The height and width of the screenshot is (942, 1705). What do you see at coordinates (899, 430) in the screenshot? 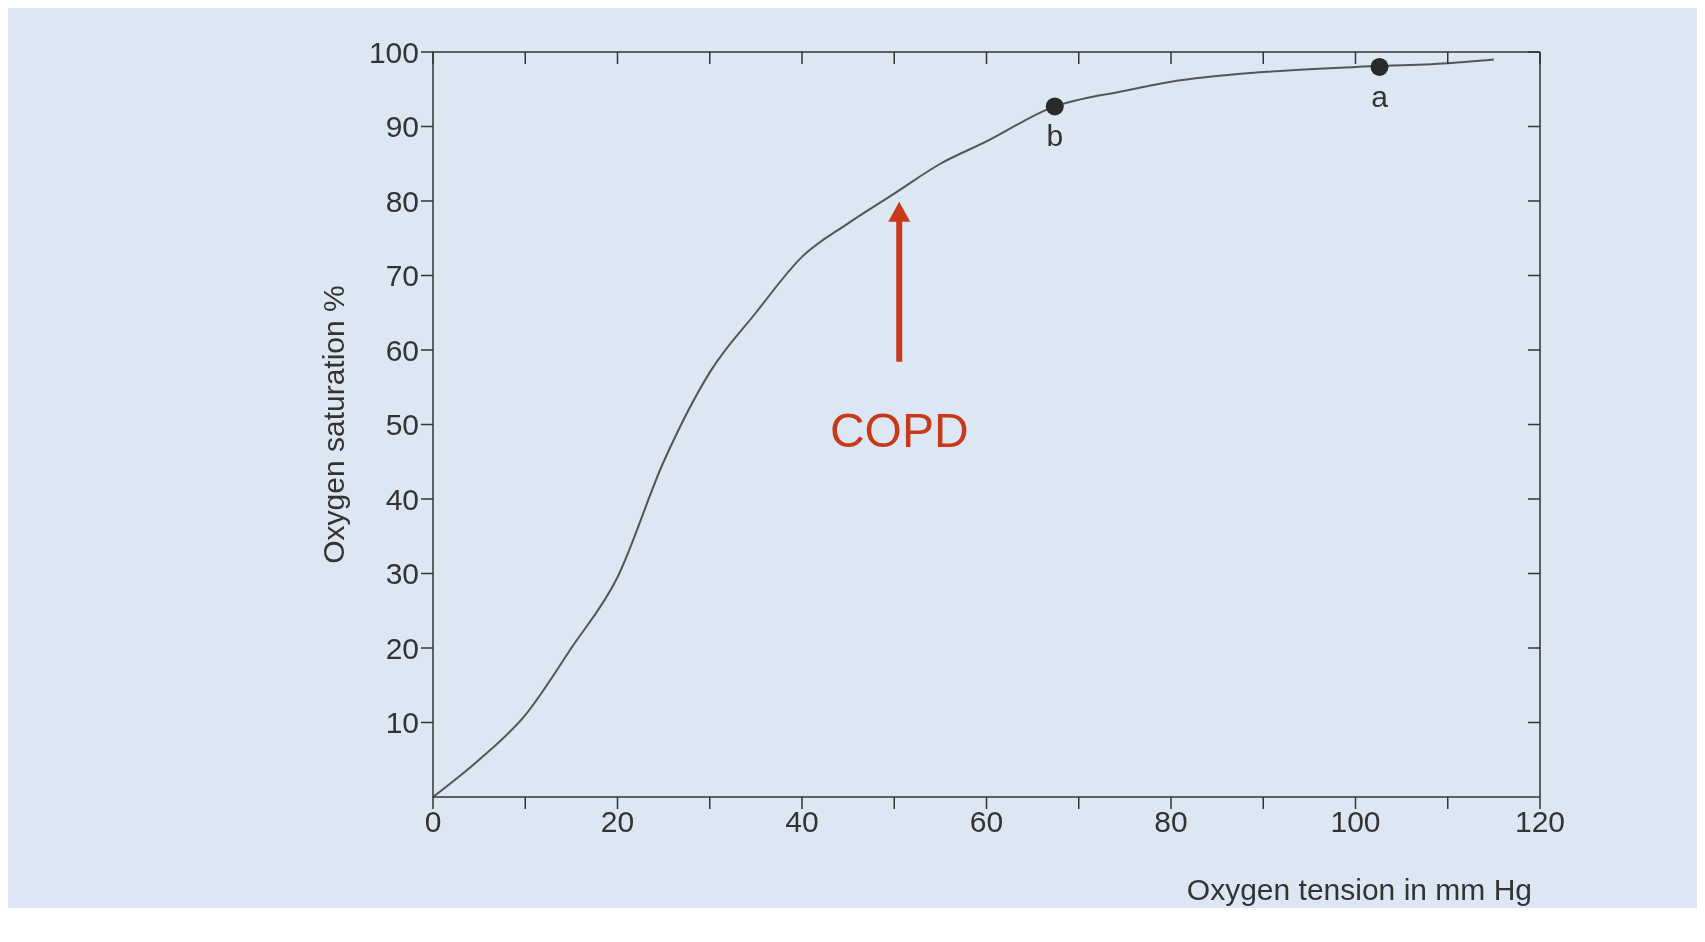
I see `annotation: COPD` at bounding box center [899, 430].